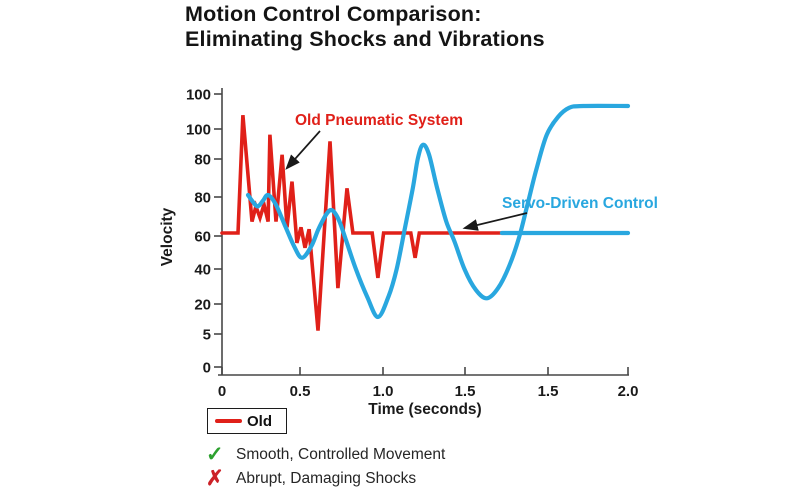  I want to click on footnote-abrupt-text: Abrupt, Damaging Shocks, so click(326, 478).